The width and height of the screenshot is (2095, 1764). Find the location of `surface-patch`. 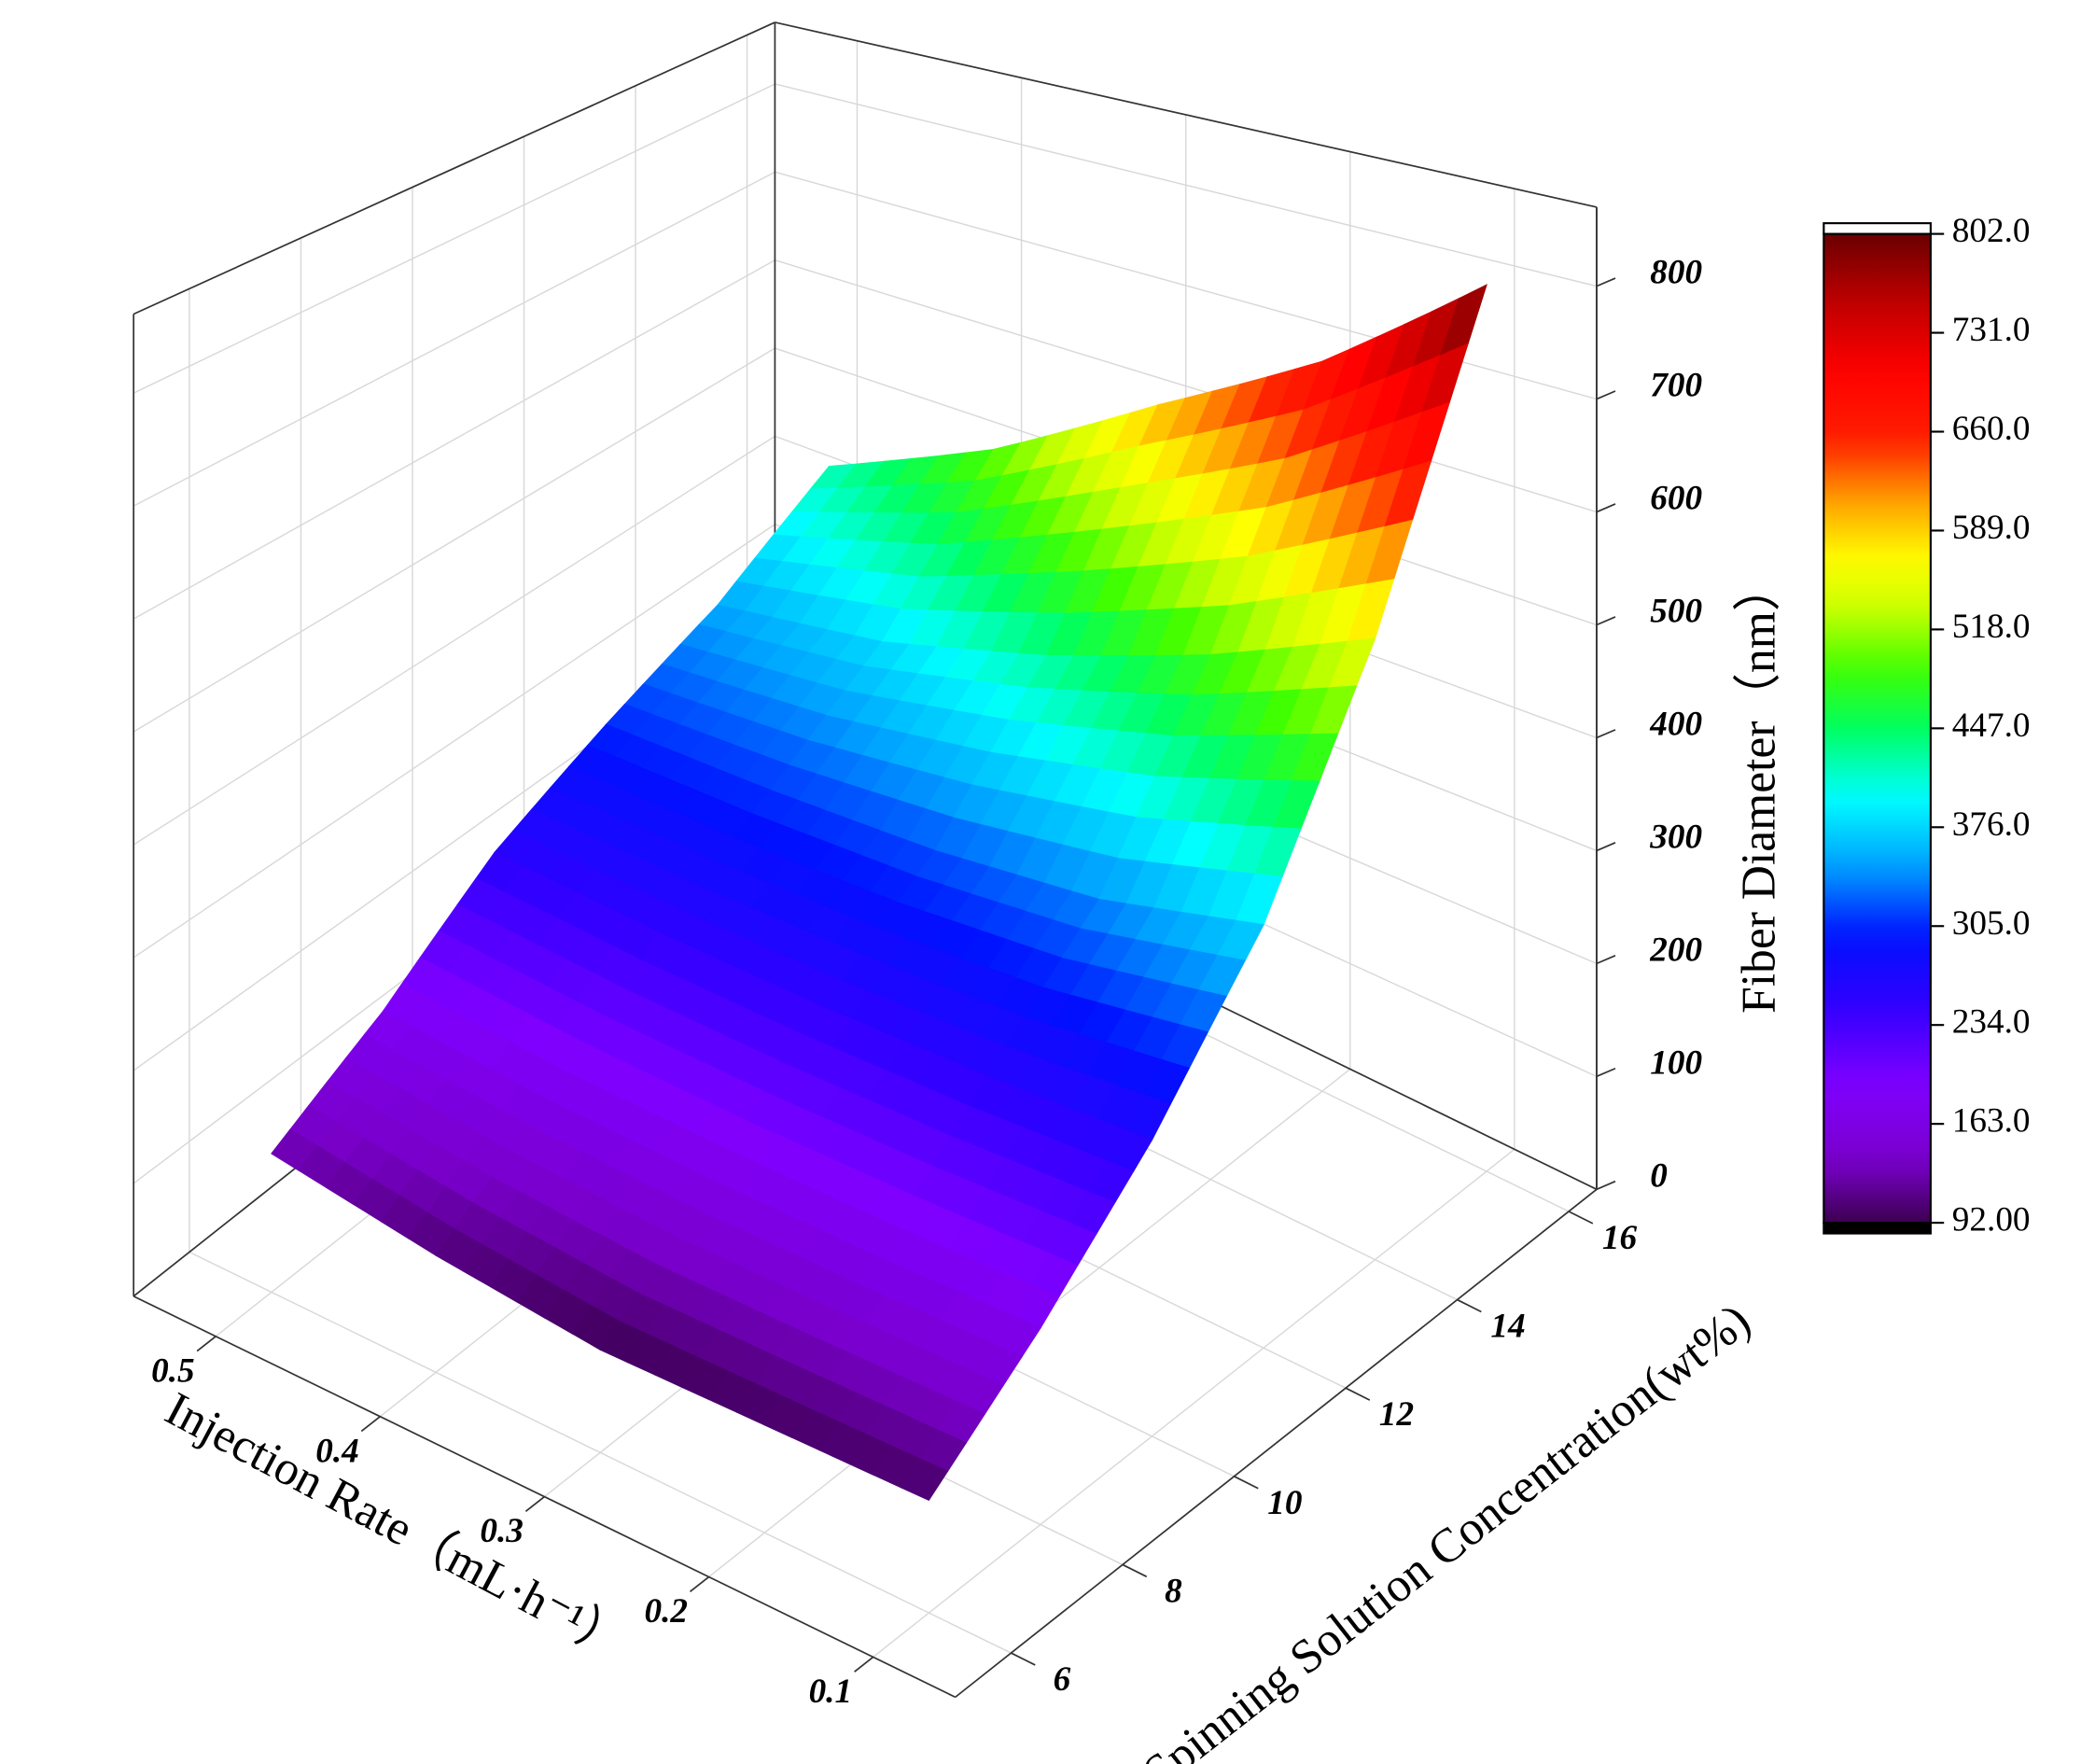

surface-patch is located at coordinates (925, 1480).